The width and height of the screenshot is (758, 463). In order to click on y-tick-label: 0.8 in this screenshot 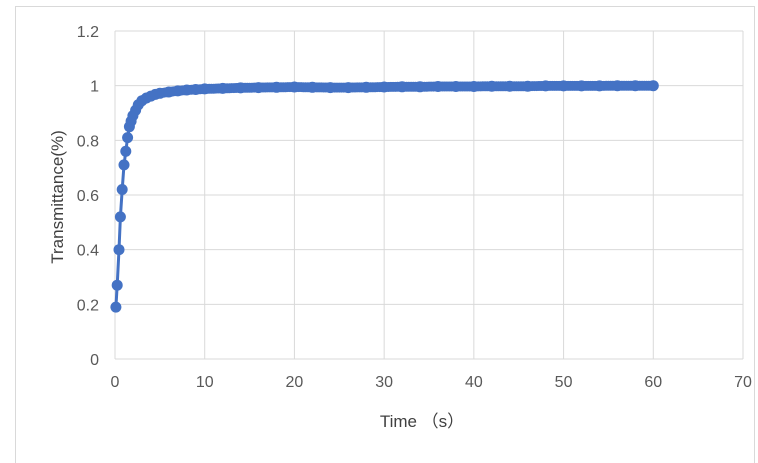, I will do `click(88, 141)`.